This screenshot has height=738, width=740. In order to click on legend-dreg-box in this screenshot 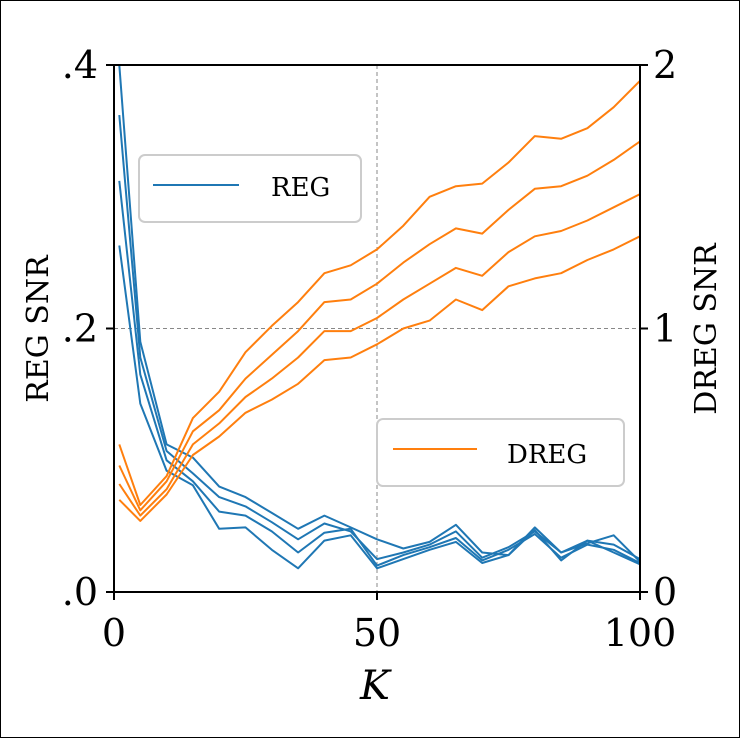, I will do `click(500, 452)`.